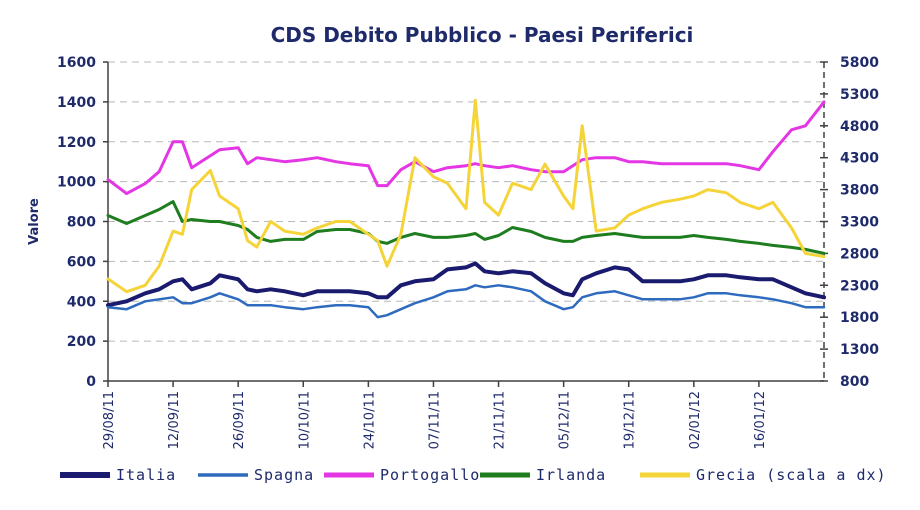 This screenshot has width=920, height=510. I want to click on y-tick-label-left: 1400, so click(76, 103).